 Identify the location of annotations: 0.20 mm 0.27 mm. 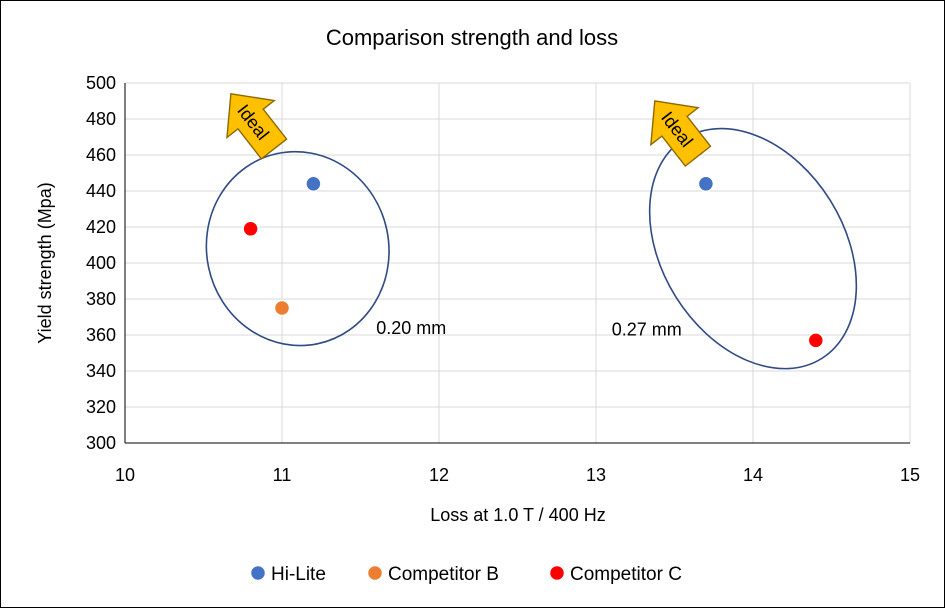
(529, 329).